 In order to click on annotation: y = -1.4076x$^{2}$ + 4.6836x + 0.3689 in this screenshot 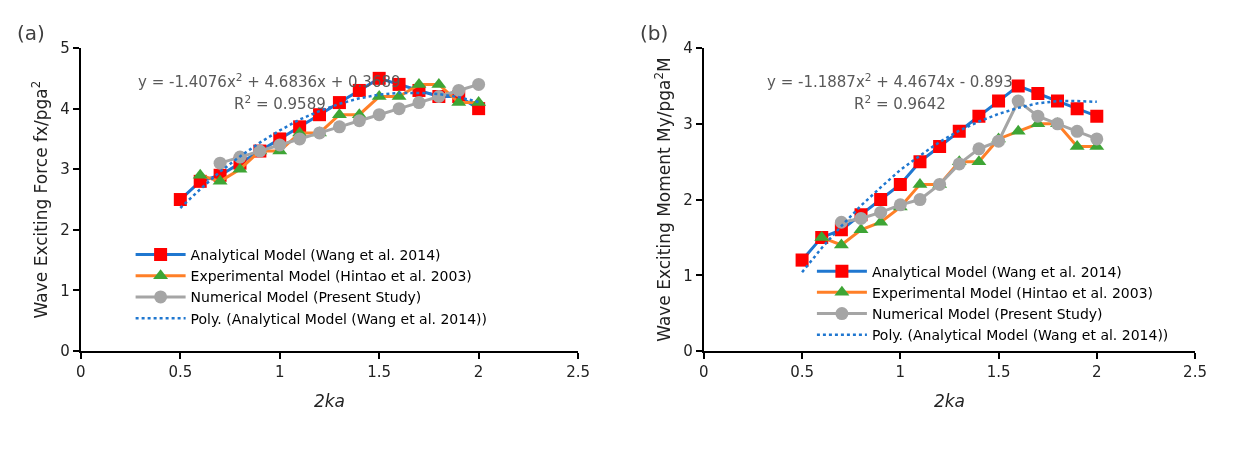, I will do `click(269, 81)`.